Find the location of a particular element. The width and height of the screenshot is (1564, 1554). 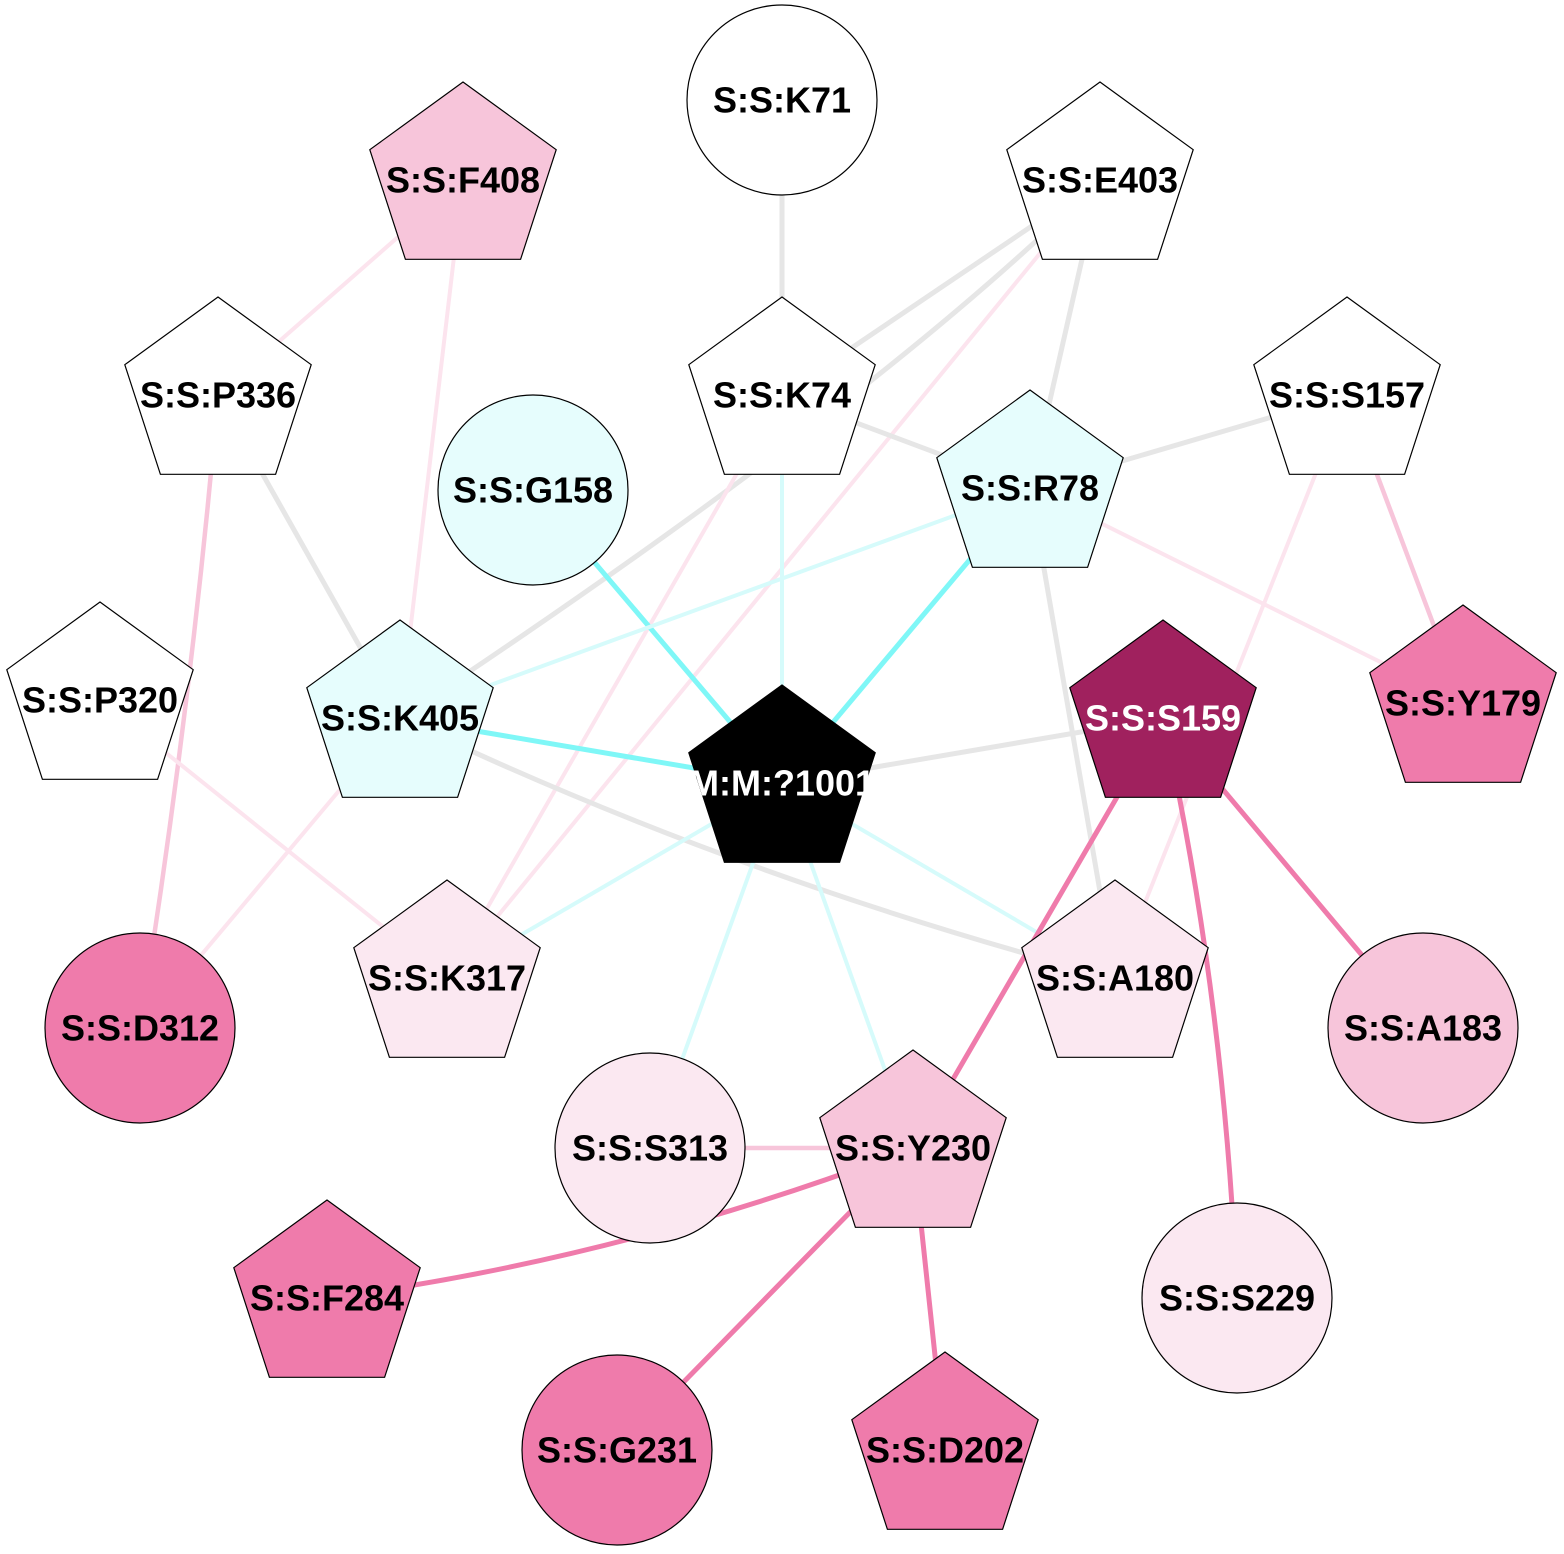

node-label: S:S:Y230 is located at coordinates (913, 1148).